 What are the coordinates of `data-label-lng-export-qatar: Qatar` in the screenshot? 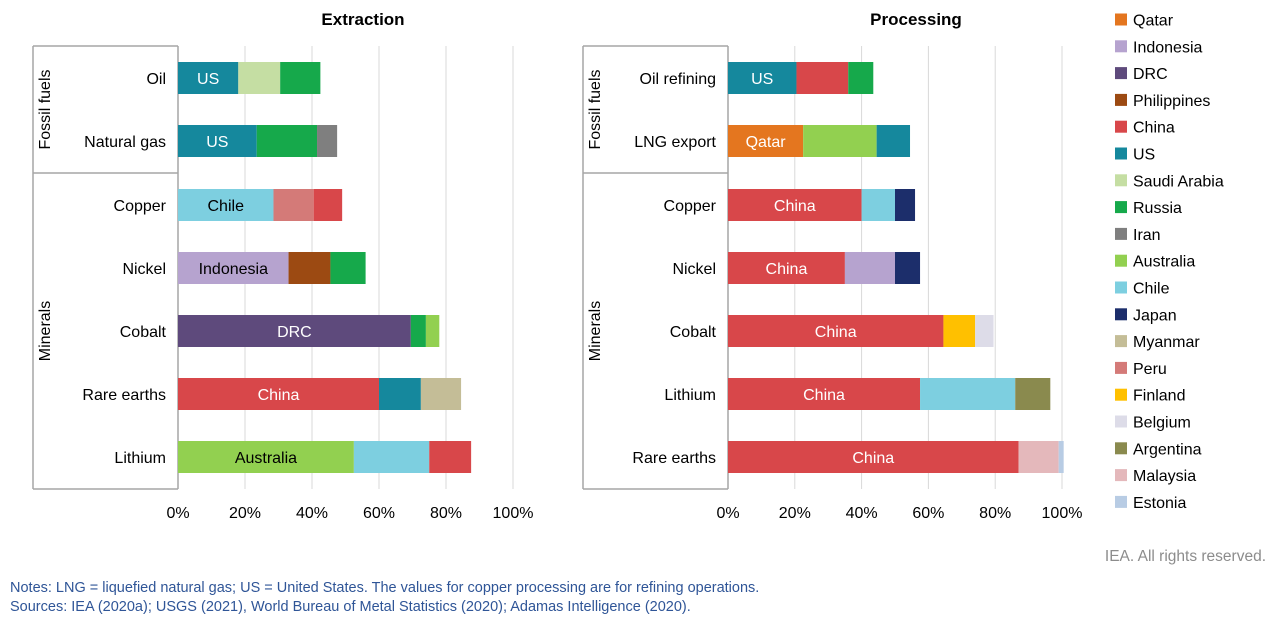 It's located at (766, 142).